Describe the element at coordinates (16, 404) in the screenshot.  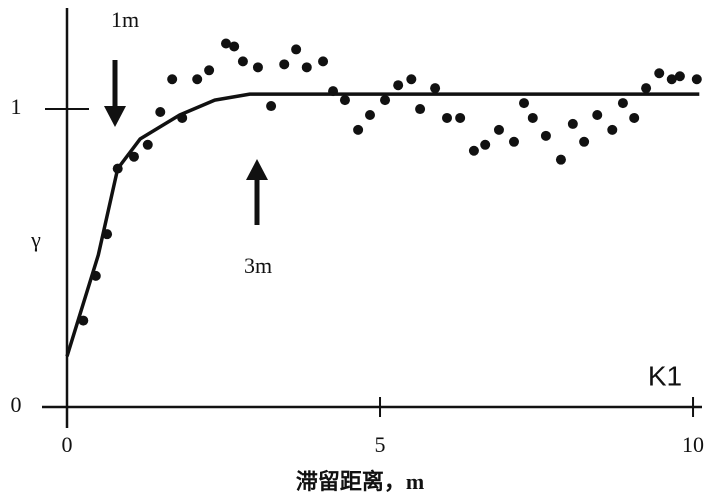
I see `y-tick-label: 0` at that location.